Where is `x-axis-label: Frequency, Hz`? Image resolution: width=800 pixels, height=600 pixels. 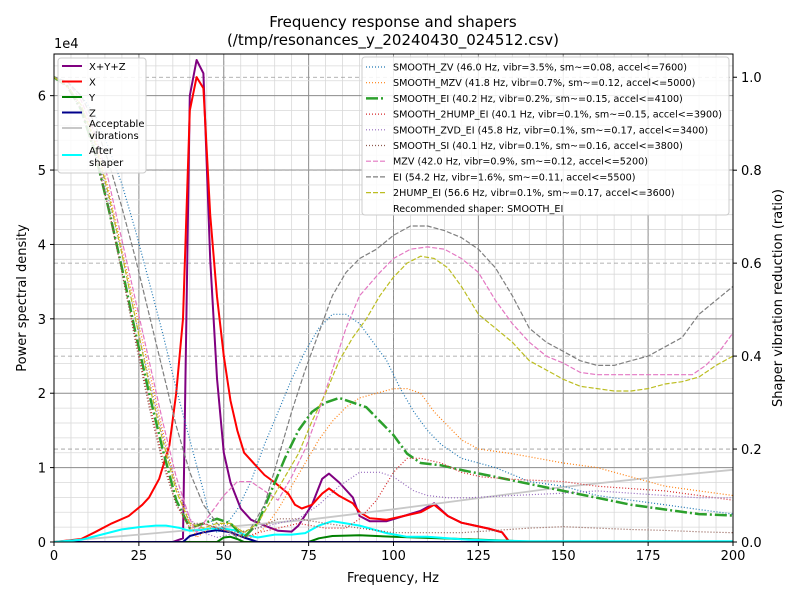
x-axis-label: Frequency, Hz is located at coordinates (393, 578).